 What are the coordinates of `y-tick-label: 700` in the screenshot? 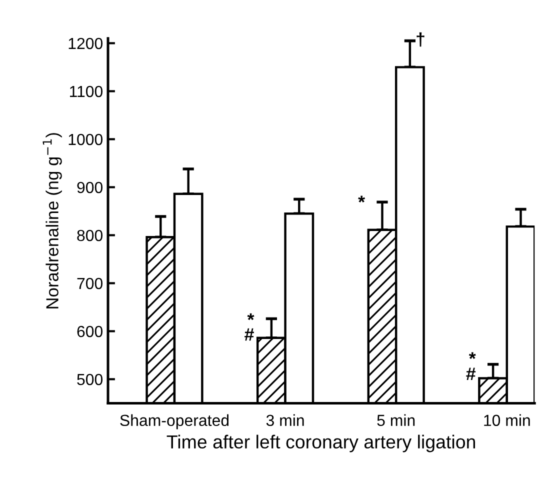 It's located at (90, 284).